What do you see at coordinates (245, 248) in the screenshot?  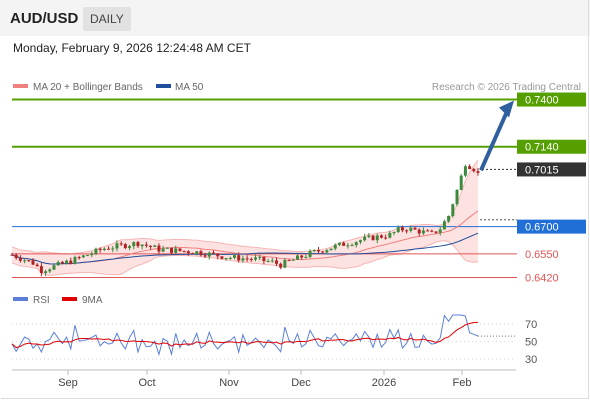 I see `ma50-line` at bounding box center [245, 248].